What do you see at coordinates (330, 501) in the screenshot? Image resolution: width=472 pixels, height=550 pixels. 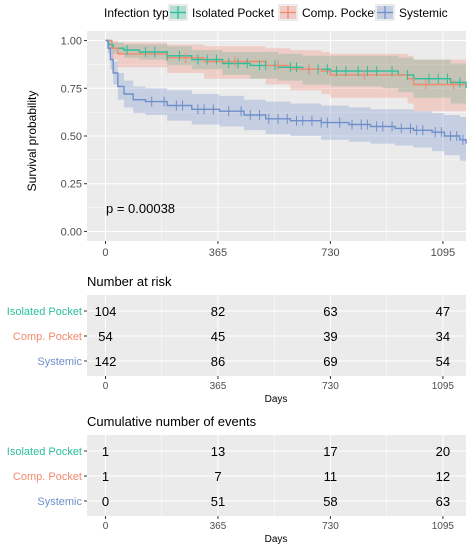 I see `table-cell: 58` at bounding box center [330, 501].